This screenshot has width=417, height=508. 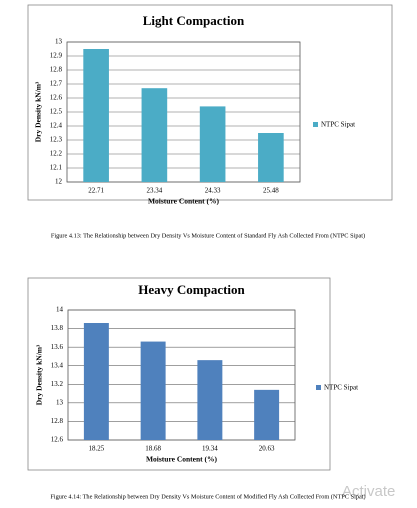 What do you see at coordinates (271, 191) in the screenshot?
I see `x-tick-label: 25.48` at bounding box center [271, 191].